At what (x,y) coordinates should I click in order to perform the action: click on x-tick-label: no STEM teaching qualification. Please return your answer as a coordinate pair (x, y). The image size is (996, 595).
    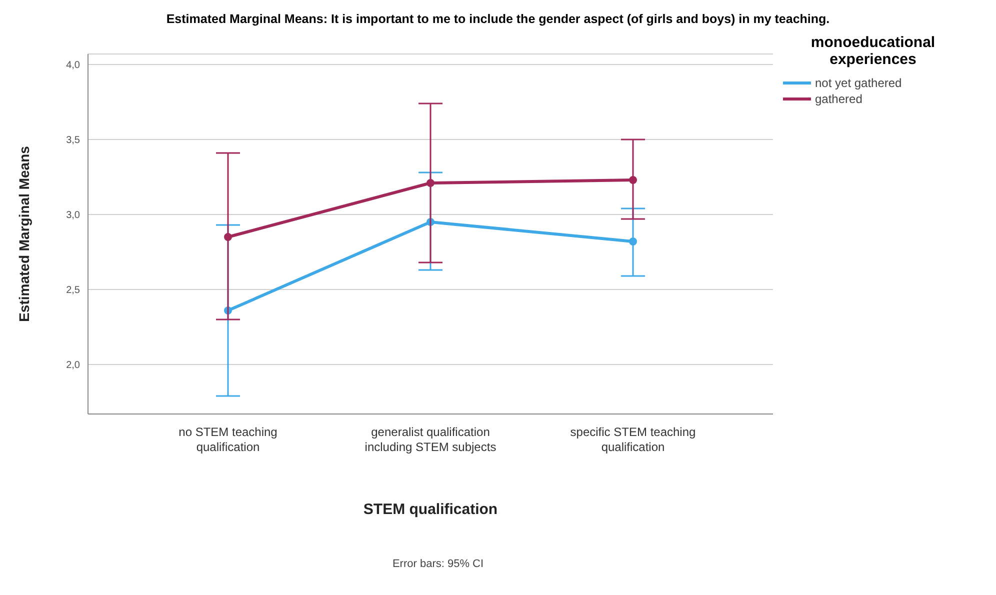
    Looking at the image, I should click on (228, 439).